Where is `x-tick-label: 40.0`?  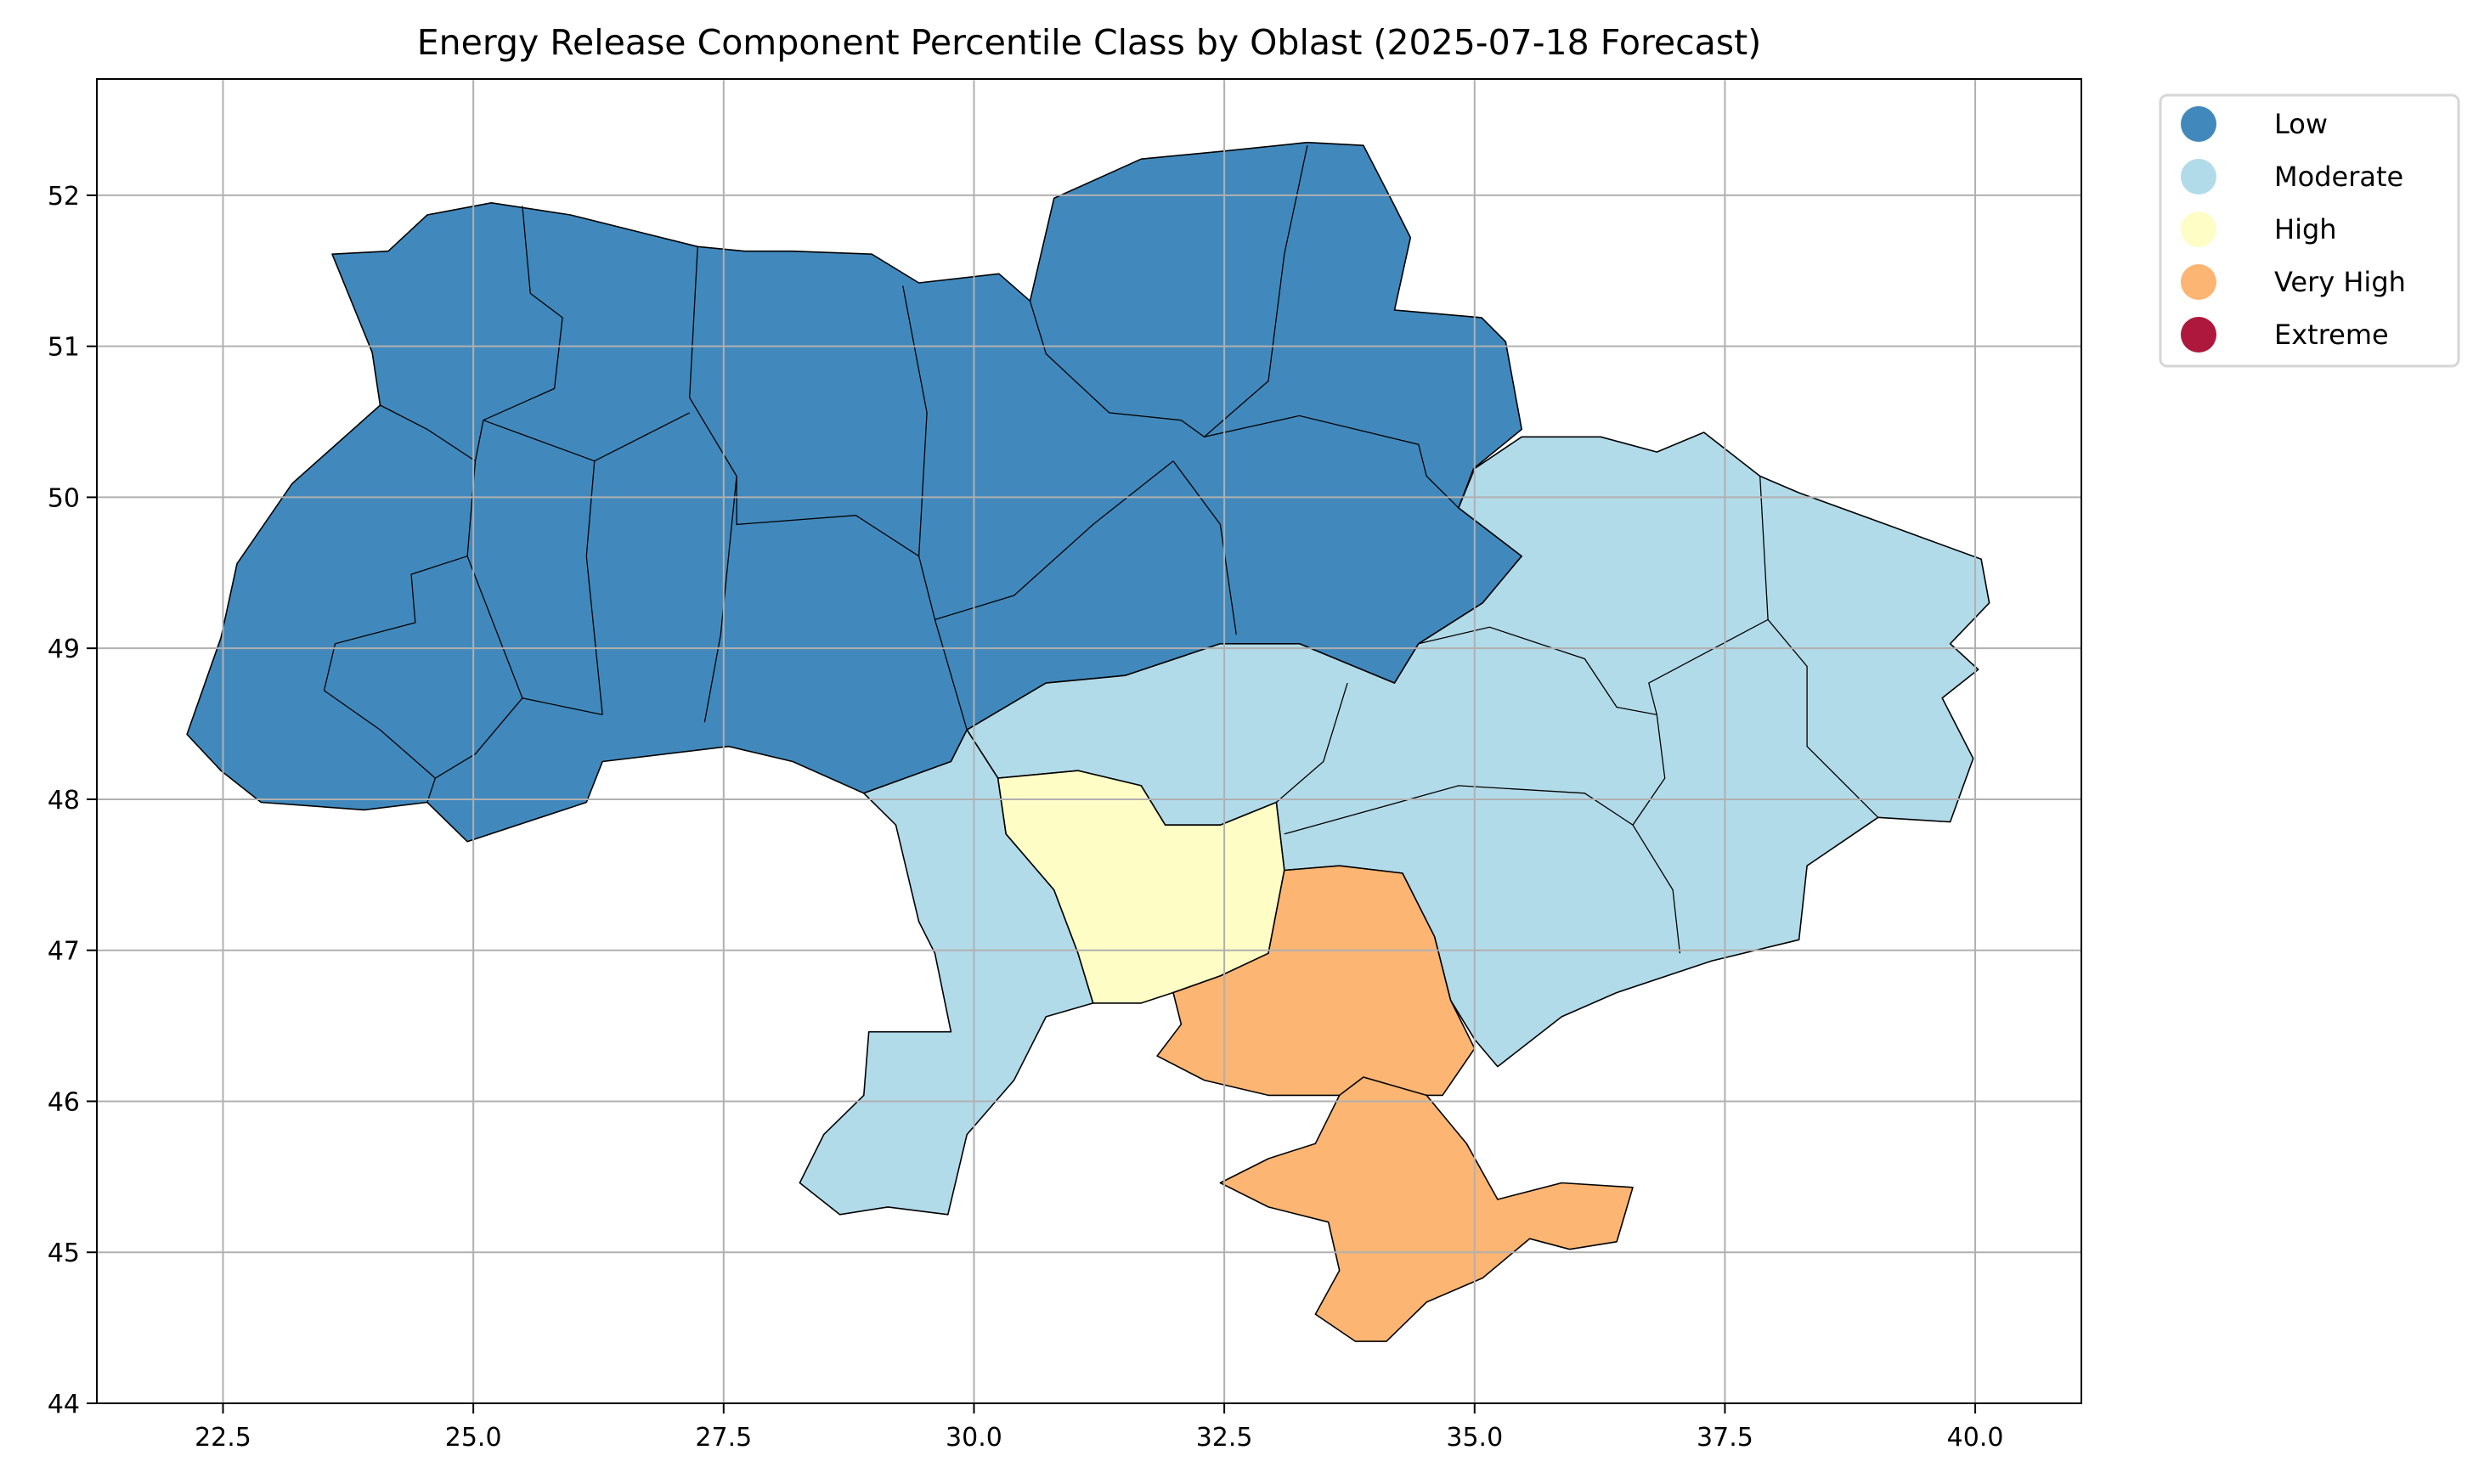 x-tick-label: 40.0 is located at coordinates (1976, 1438).